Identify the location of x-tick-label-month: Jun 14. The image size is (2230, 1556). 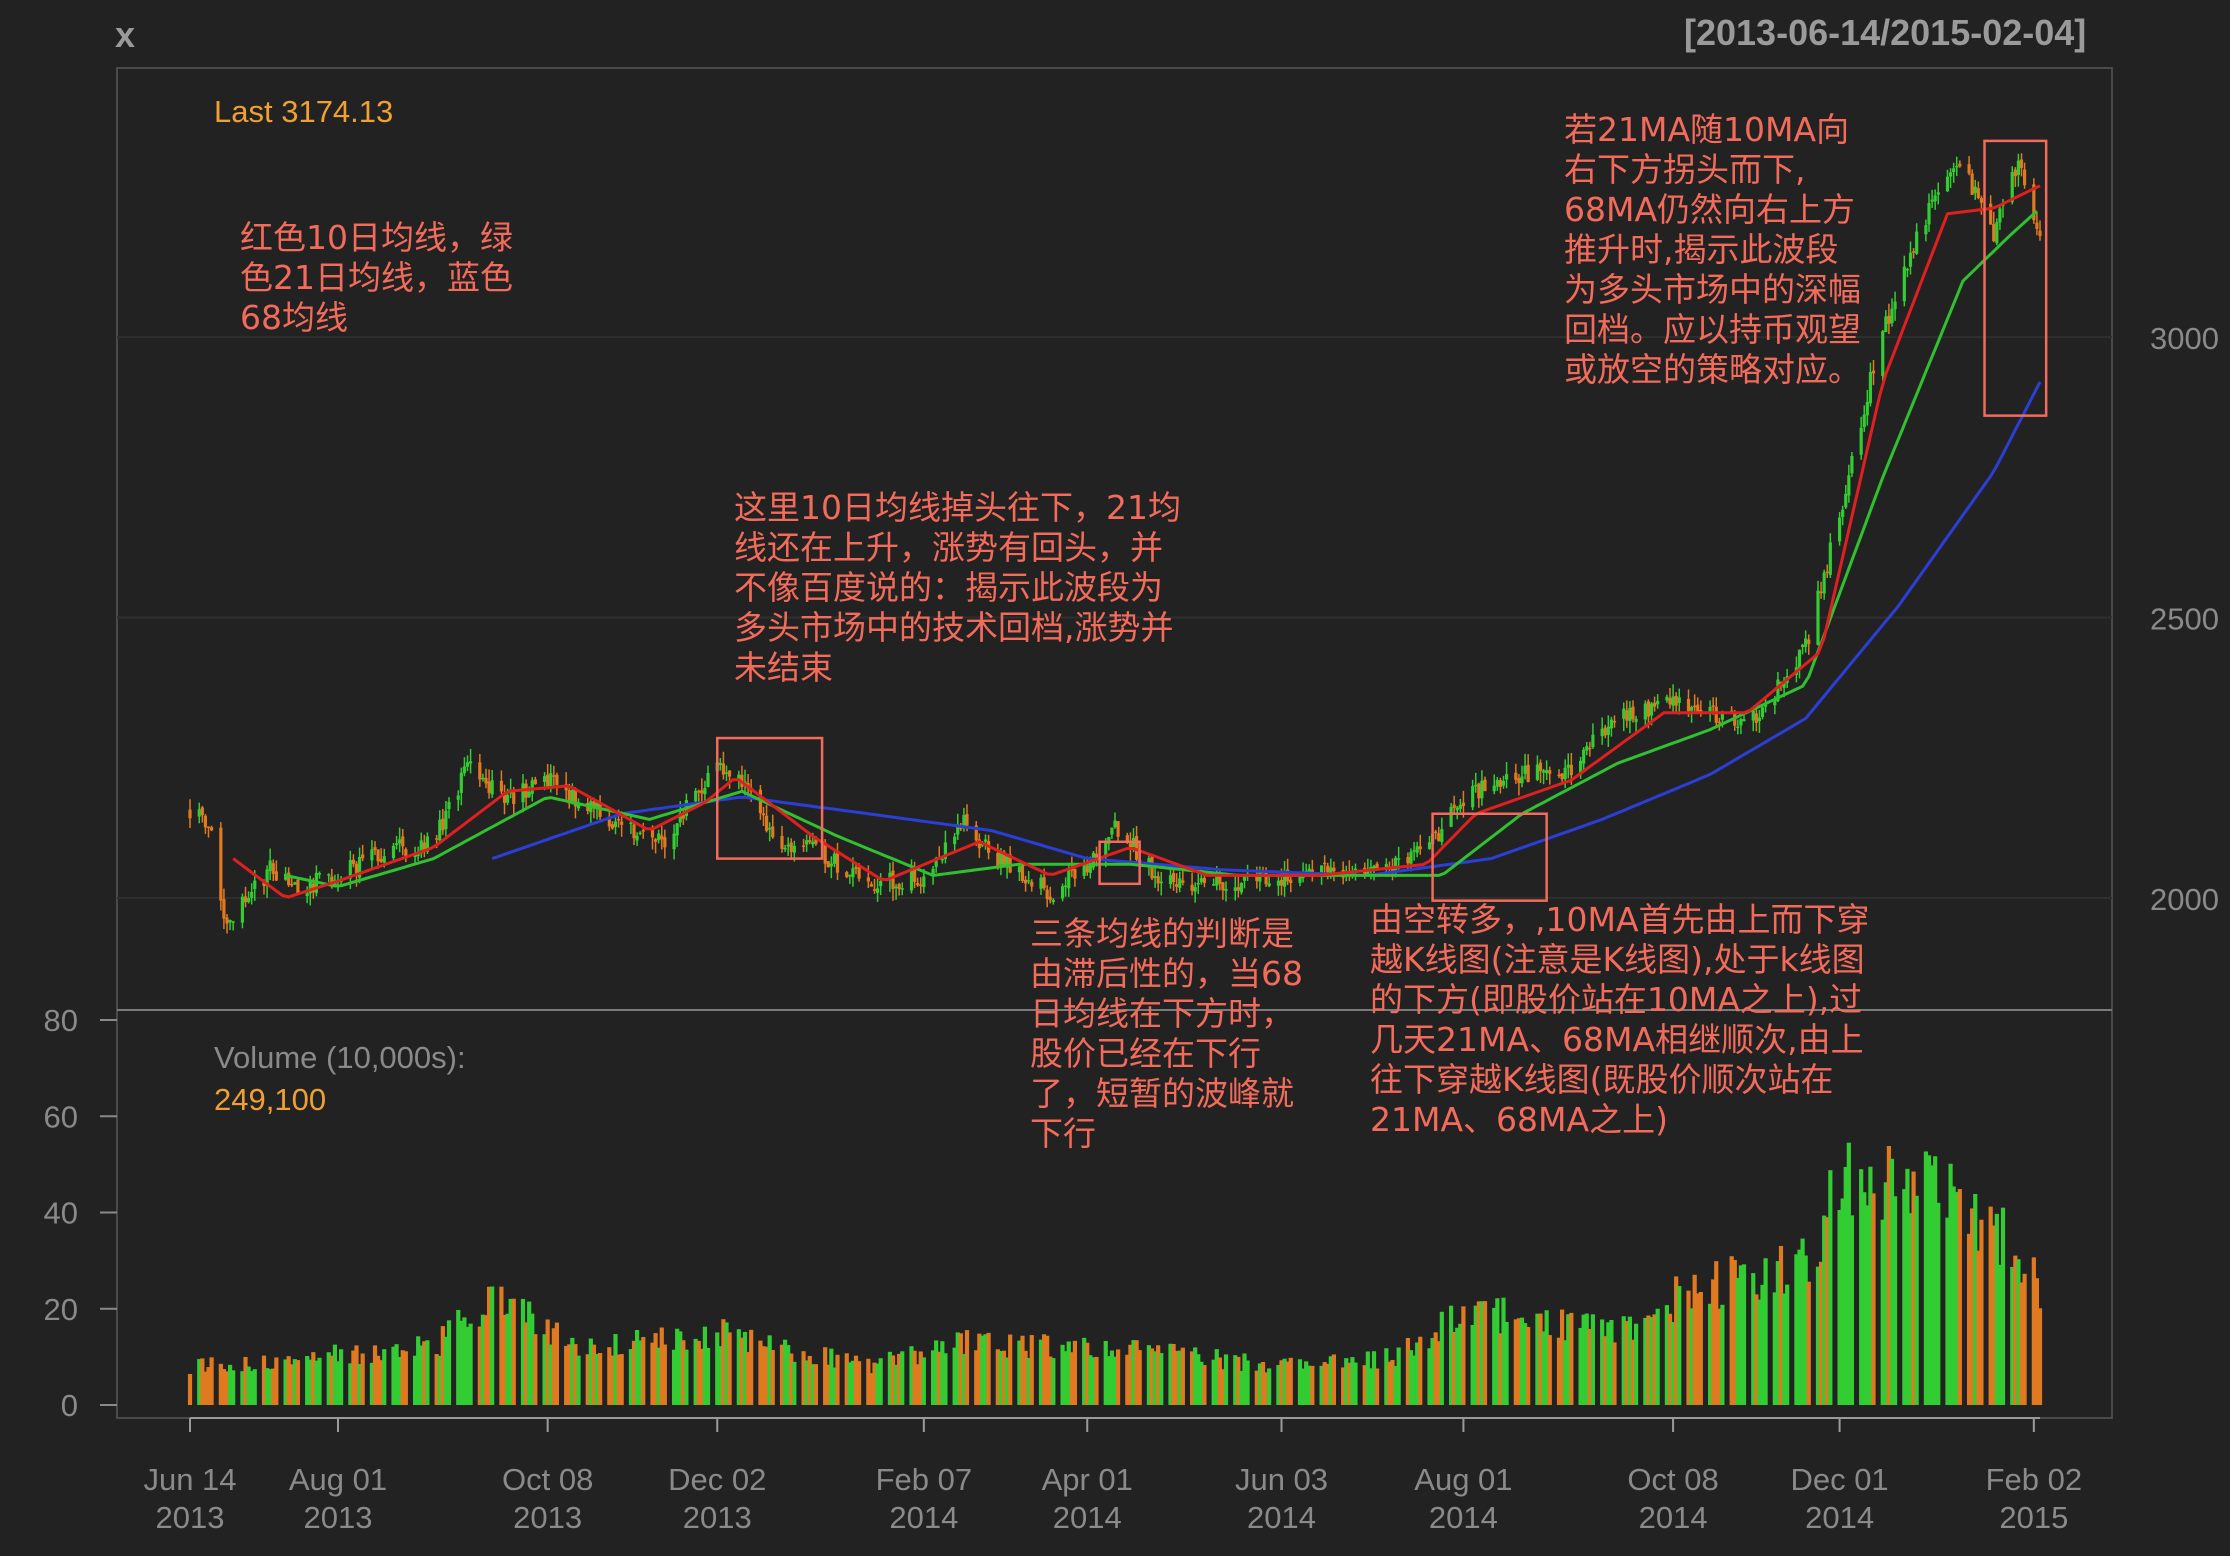
(189, 1479).